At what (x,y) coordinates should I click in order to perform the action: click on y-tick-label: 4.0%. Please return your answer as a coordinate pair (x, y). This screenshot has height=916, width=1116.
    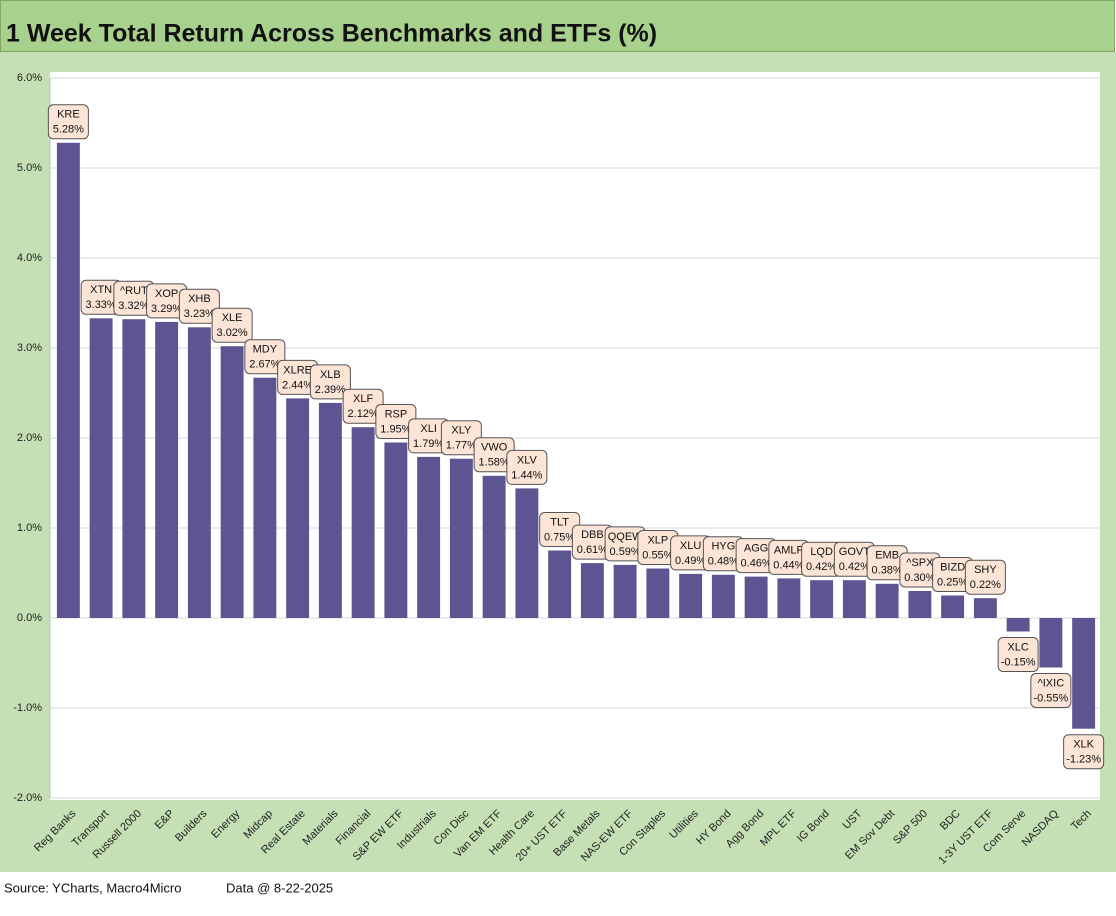
    Looking at the image, I should click on (29, 258).